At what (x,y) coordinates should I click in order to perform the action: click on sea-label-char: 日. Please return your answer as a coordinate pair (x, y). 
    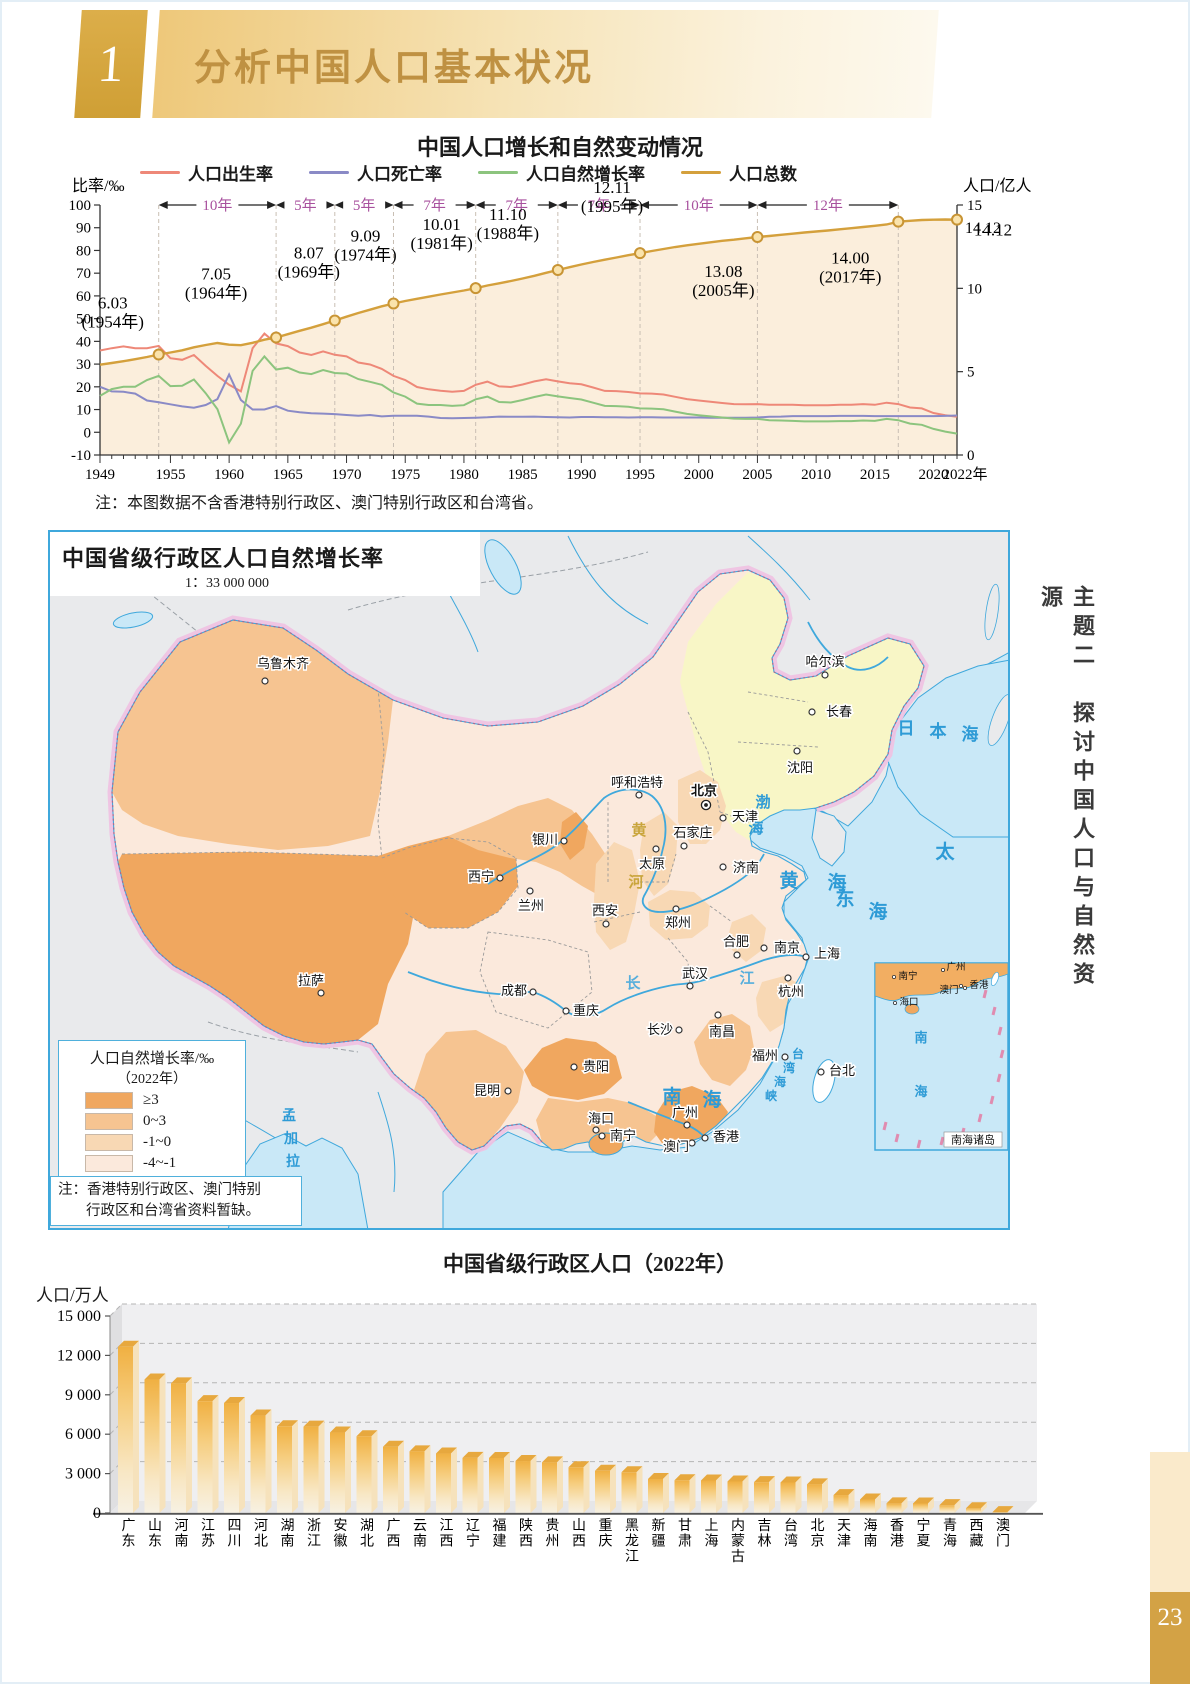
    Looking at the image, I should click on (906, 728).